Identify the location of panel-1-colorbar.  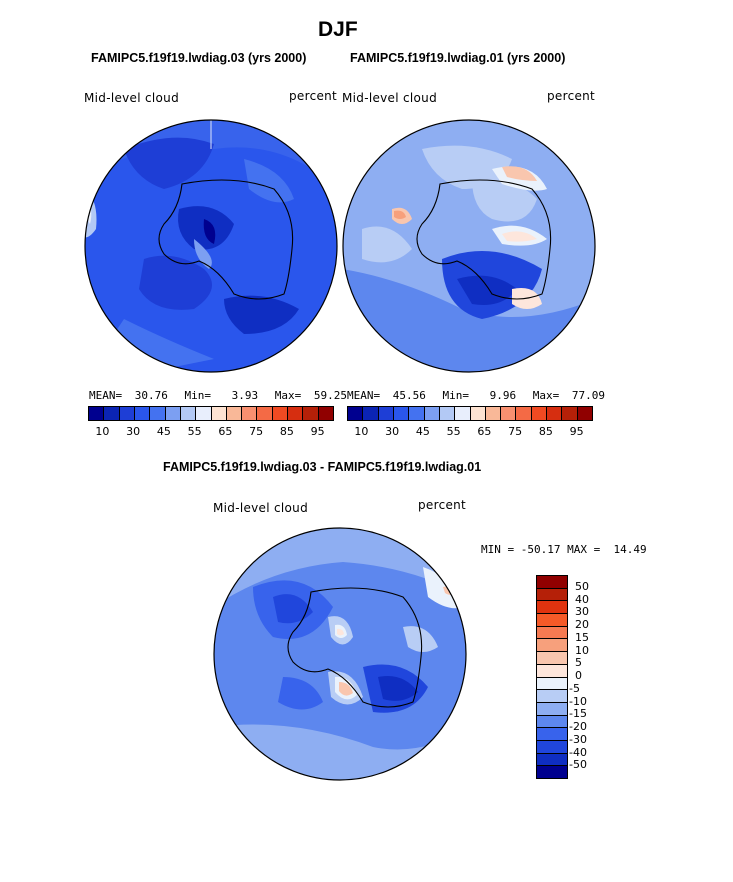
(211, 413).